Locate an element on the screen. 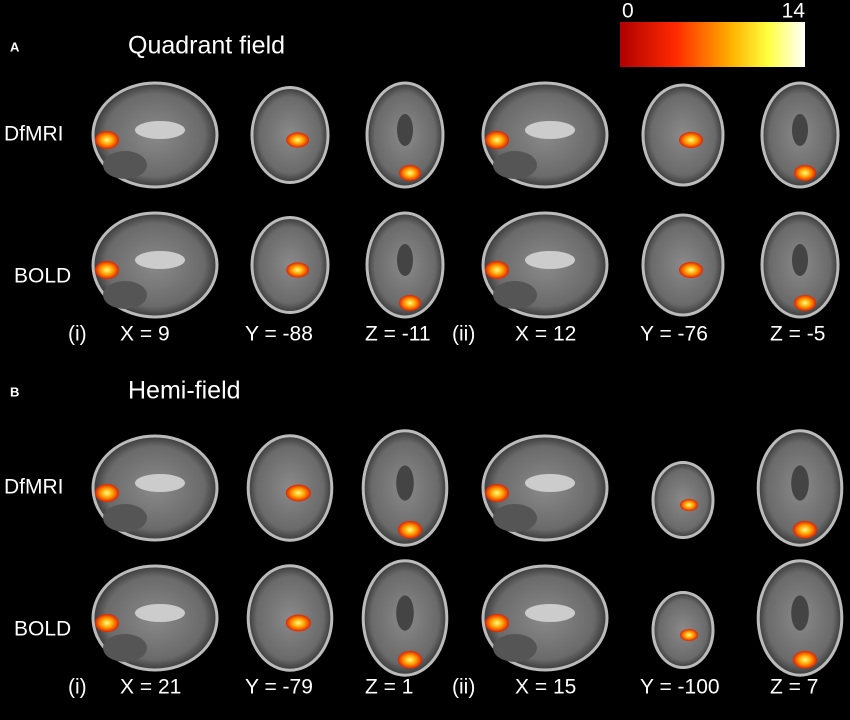  colorbar-max: 14 is located at coordinates (794, 11).